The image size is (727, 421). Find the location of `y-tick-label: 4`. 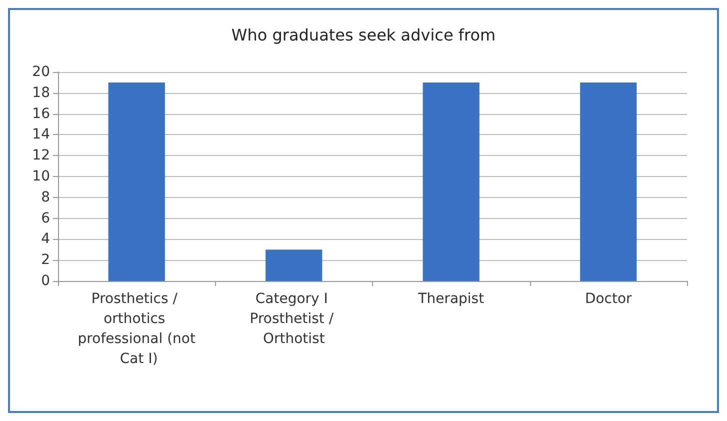

y-tick-label: 4 is located at coordinates (45, 239).